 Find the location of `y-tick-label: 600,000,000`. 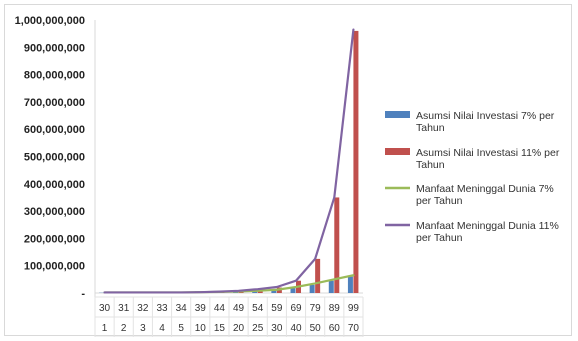

y-tick-label: 600,000,000 is located at coordinates (54, 130).